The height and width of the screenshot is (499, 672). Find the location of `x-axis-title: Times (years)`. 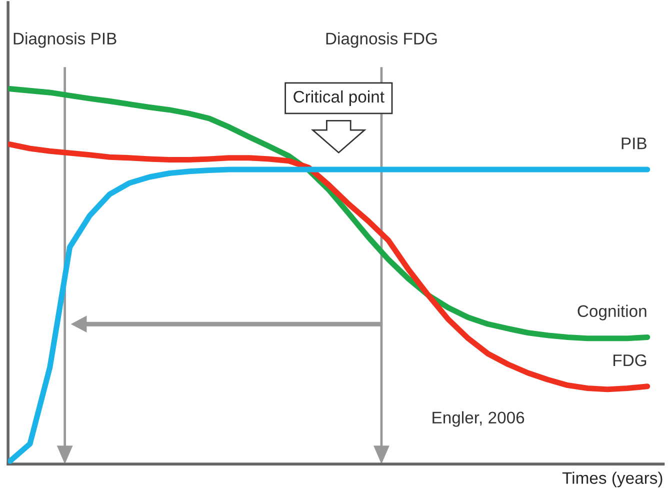

x-axis-title: Times (years) is located at coordinates (612, 480).